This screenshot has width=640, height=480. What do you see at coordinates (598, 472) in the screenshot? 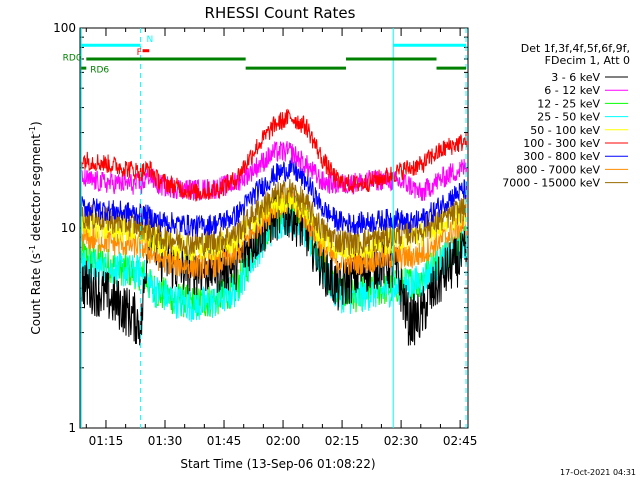
I see `timestamp-footer: 17-Oct-2021 04:31` at bounding box center [598, 472].